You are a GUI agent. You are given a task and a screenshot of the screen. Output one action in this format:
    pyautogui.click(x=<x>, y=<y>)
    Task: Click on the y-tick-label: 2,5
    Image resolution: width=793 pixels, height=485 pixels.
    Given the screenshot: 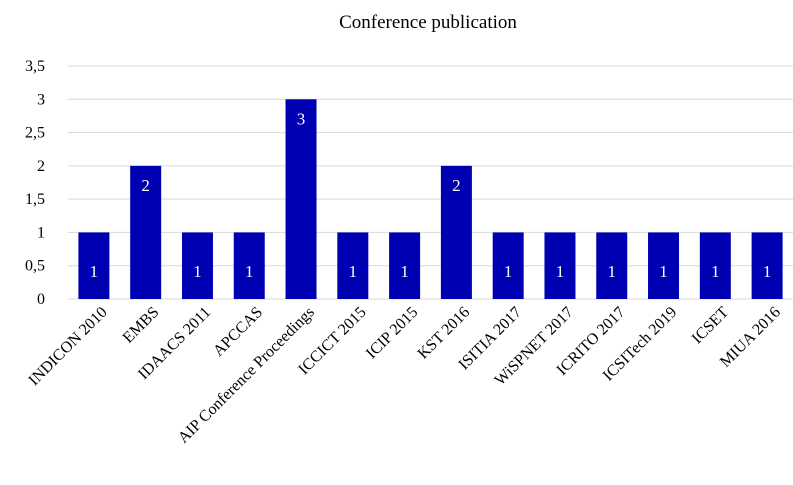 What is the action you would take?
    pyautogui.click(x=35, y=133)
    